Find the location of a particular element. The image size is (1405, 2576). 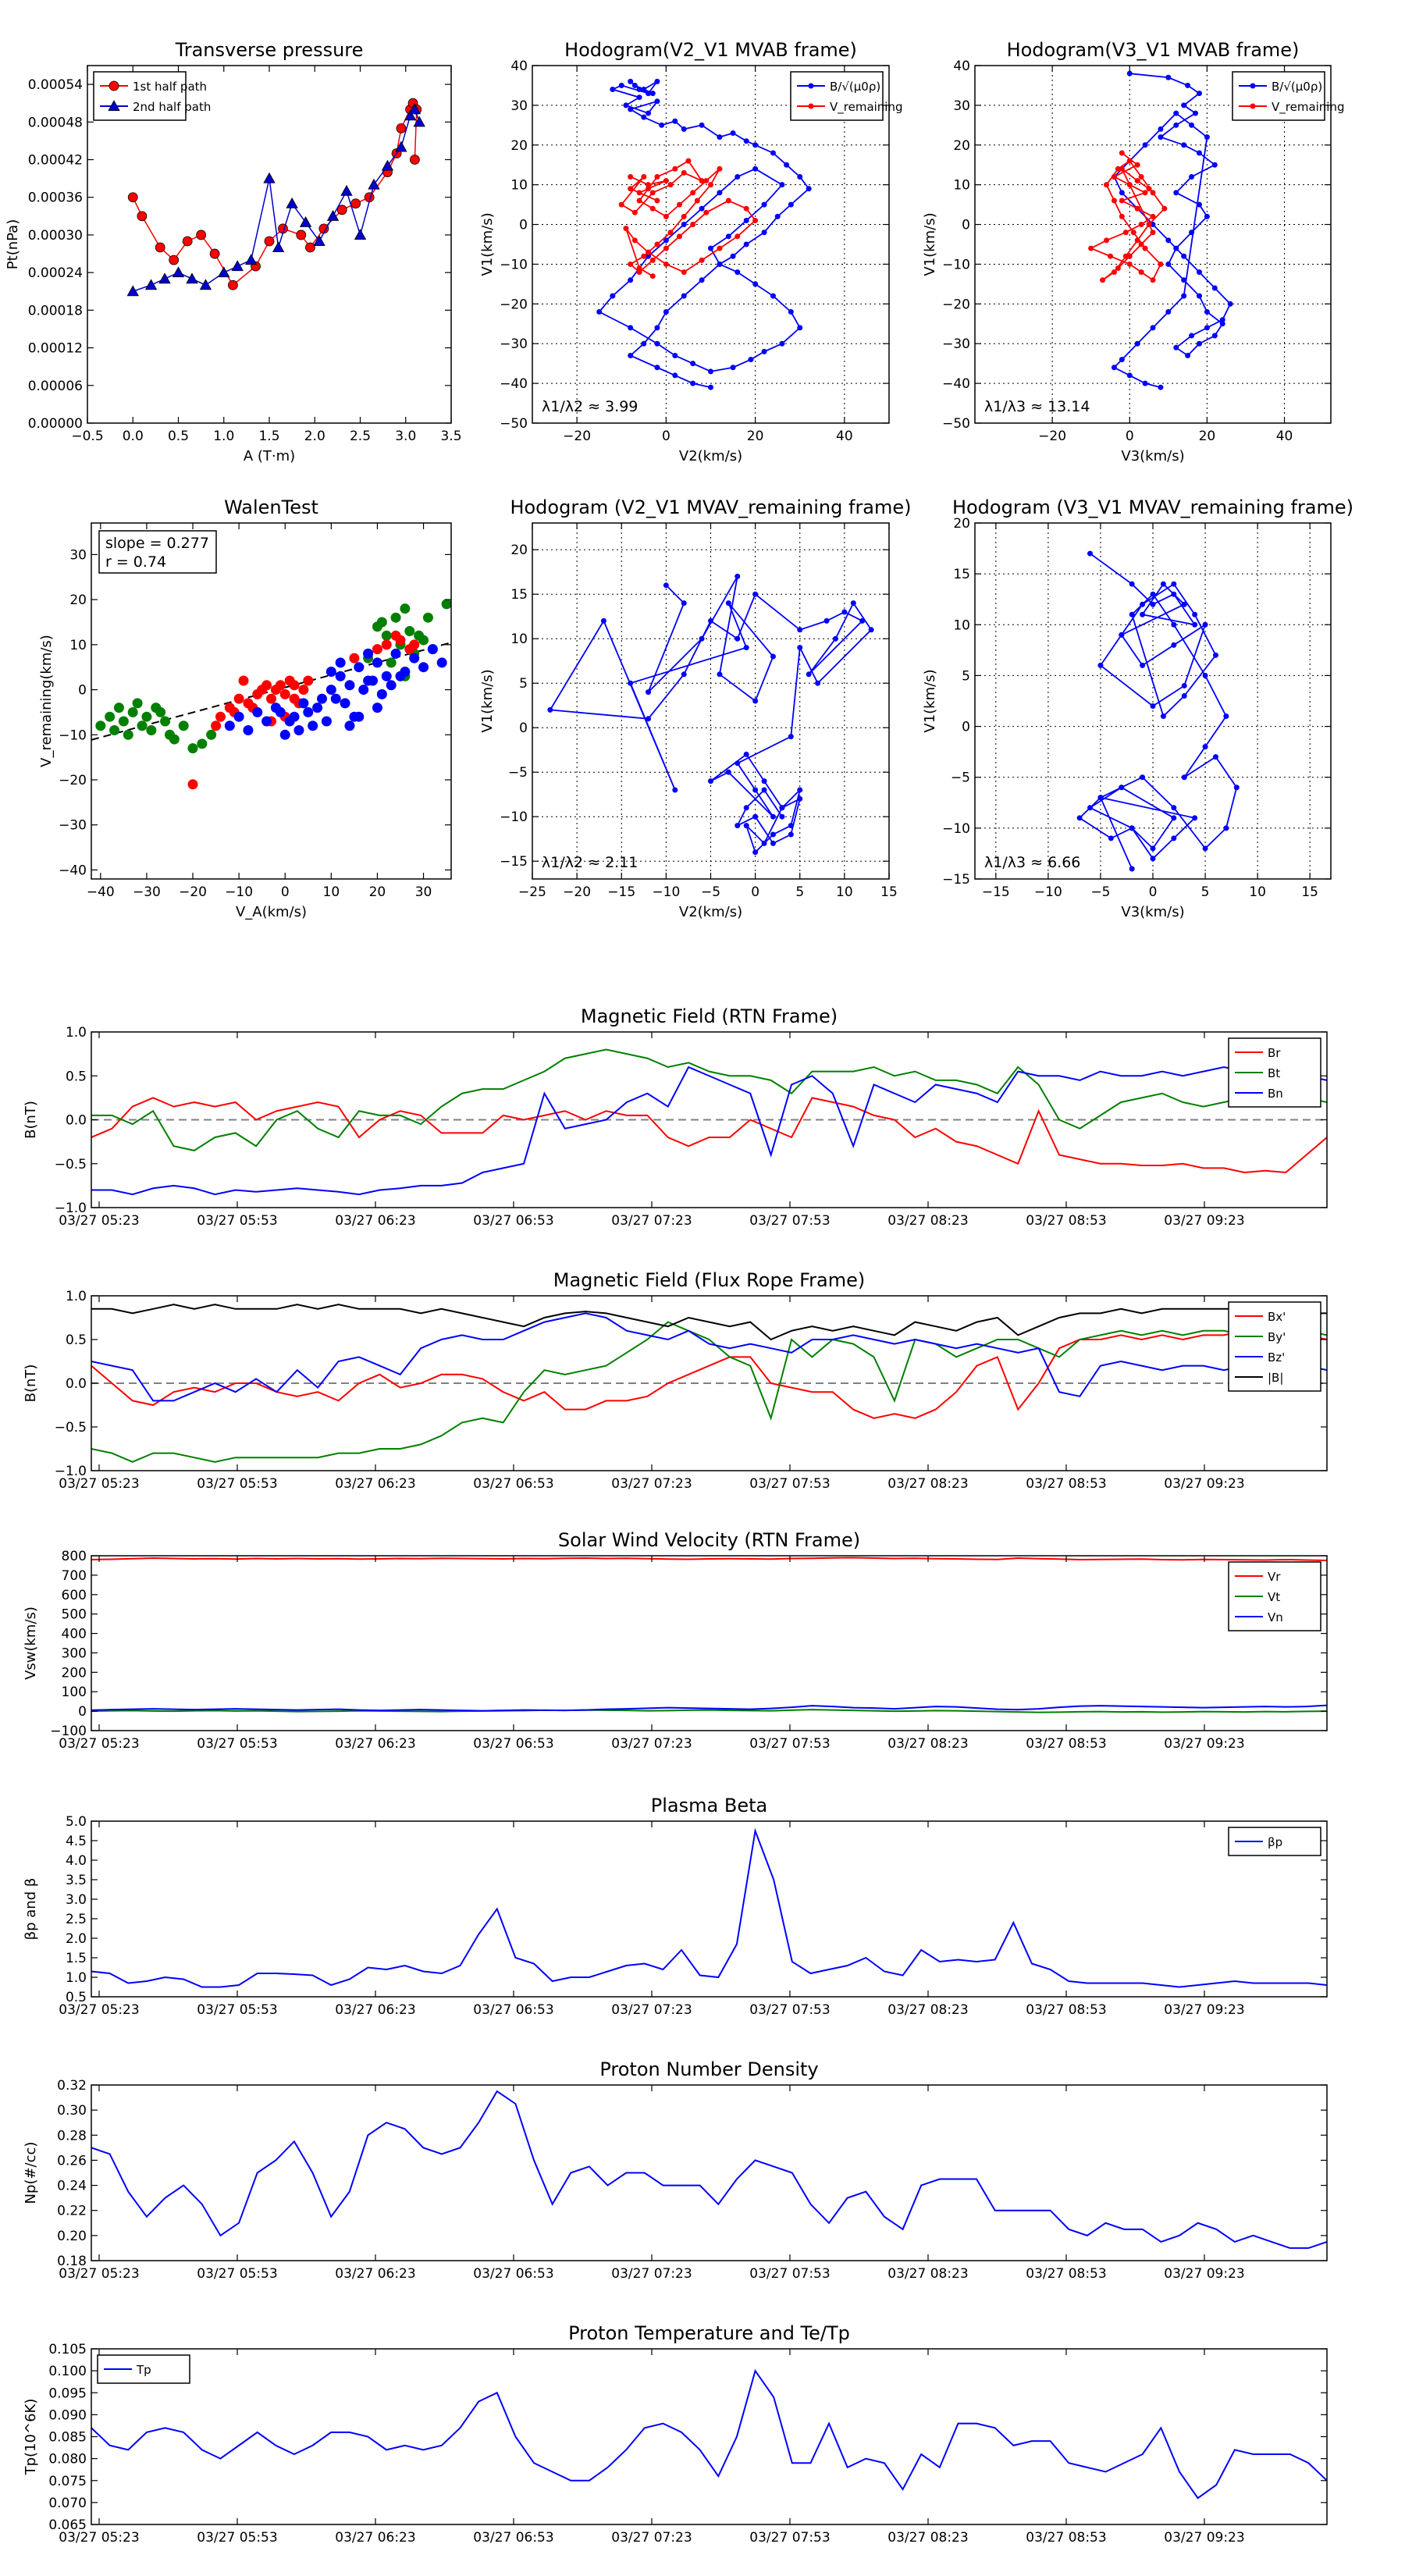

y-tick-label: 0.075 is located at coordinates (68, 2481).